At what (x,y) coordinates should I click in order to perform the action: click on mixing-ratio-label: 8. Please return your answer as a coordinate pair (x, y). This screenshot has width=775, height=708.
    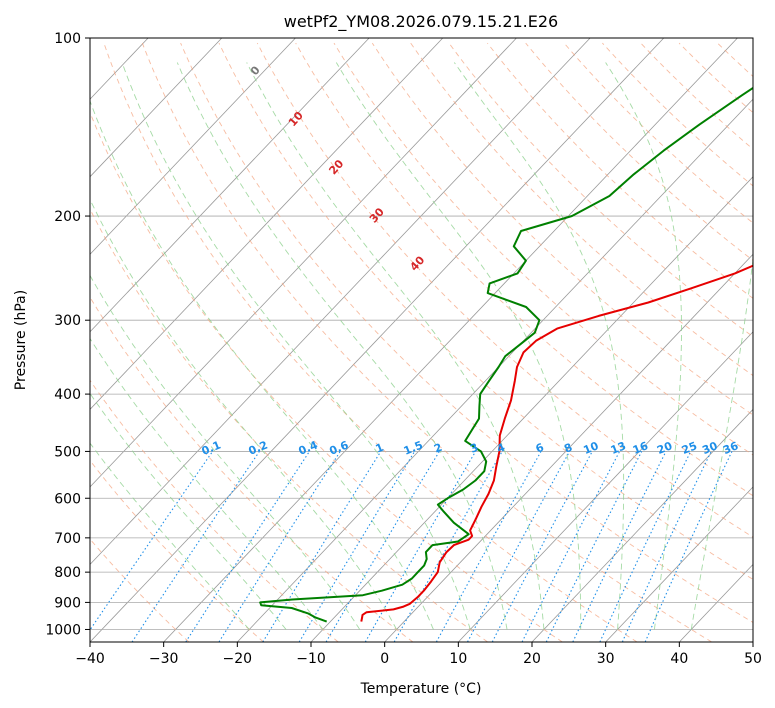
    Looking at the image, I should click on (568, 448).